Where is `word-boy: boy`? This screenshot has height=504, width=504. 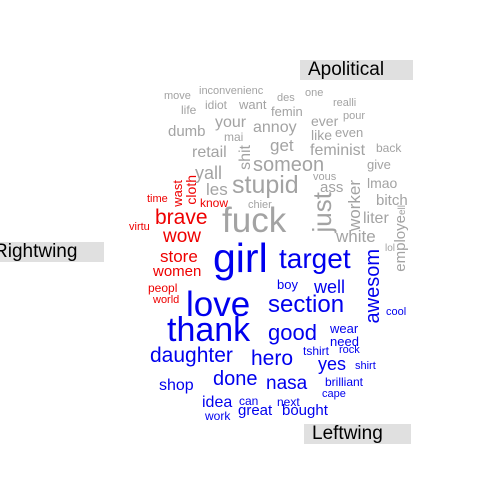
word-boy: boy is located at coordinates (287, 284).